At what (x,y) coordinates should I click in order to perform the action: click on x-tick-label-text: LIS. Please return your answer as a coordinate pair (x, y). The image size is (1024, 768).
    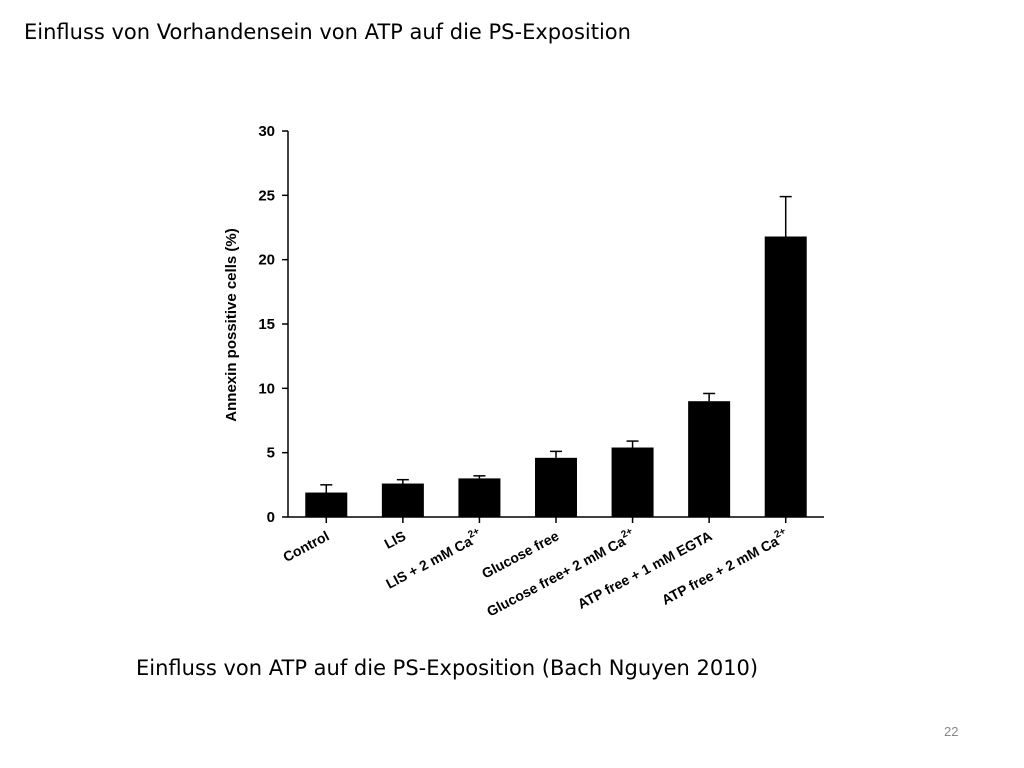
    Looking at the image, I should click on (395, 540).